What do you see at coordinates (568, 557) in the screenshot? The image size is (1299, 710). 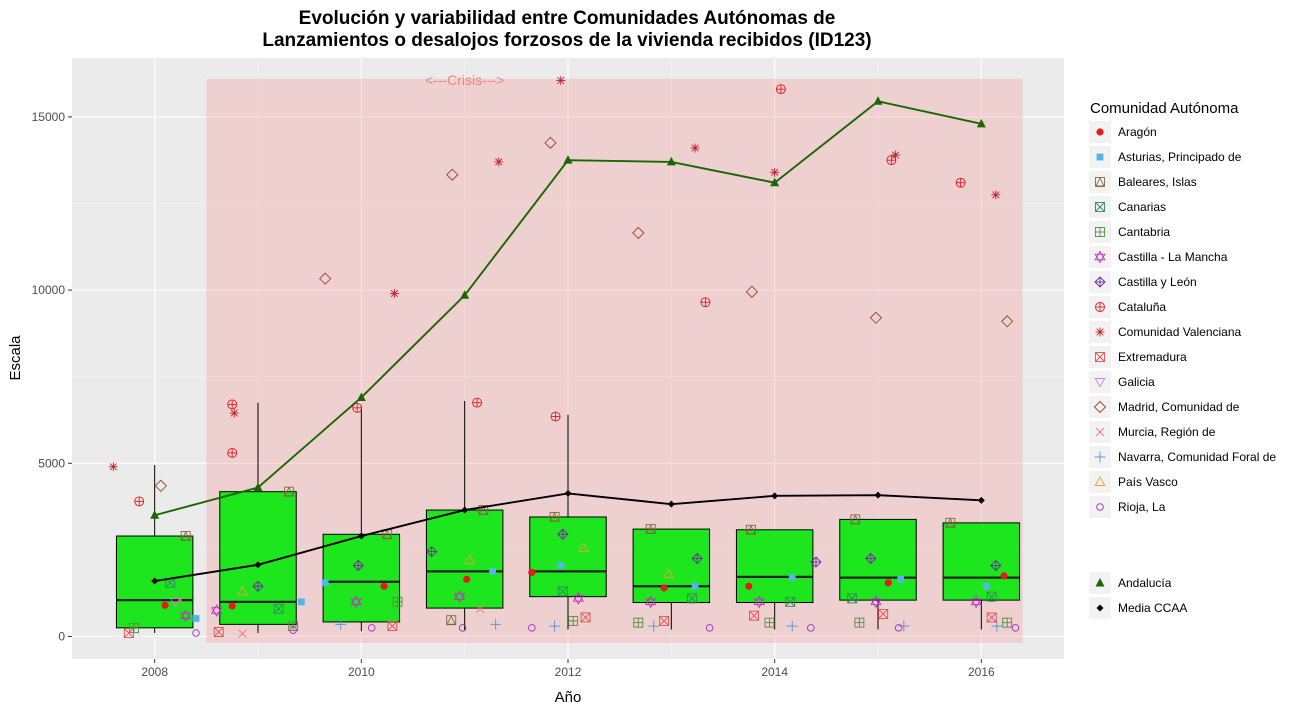 I see `box-rect` at bounding box center [568, 557].